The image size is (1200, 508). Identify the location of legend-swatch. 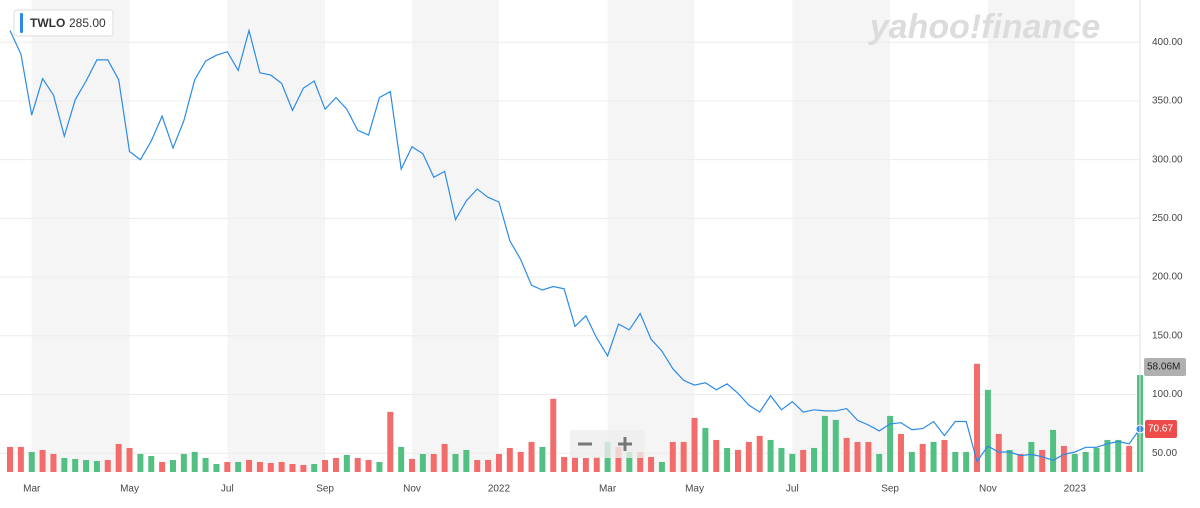
(21, 23).